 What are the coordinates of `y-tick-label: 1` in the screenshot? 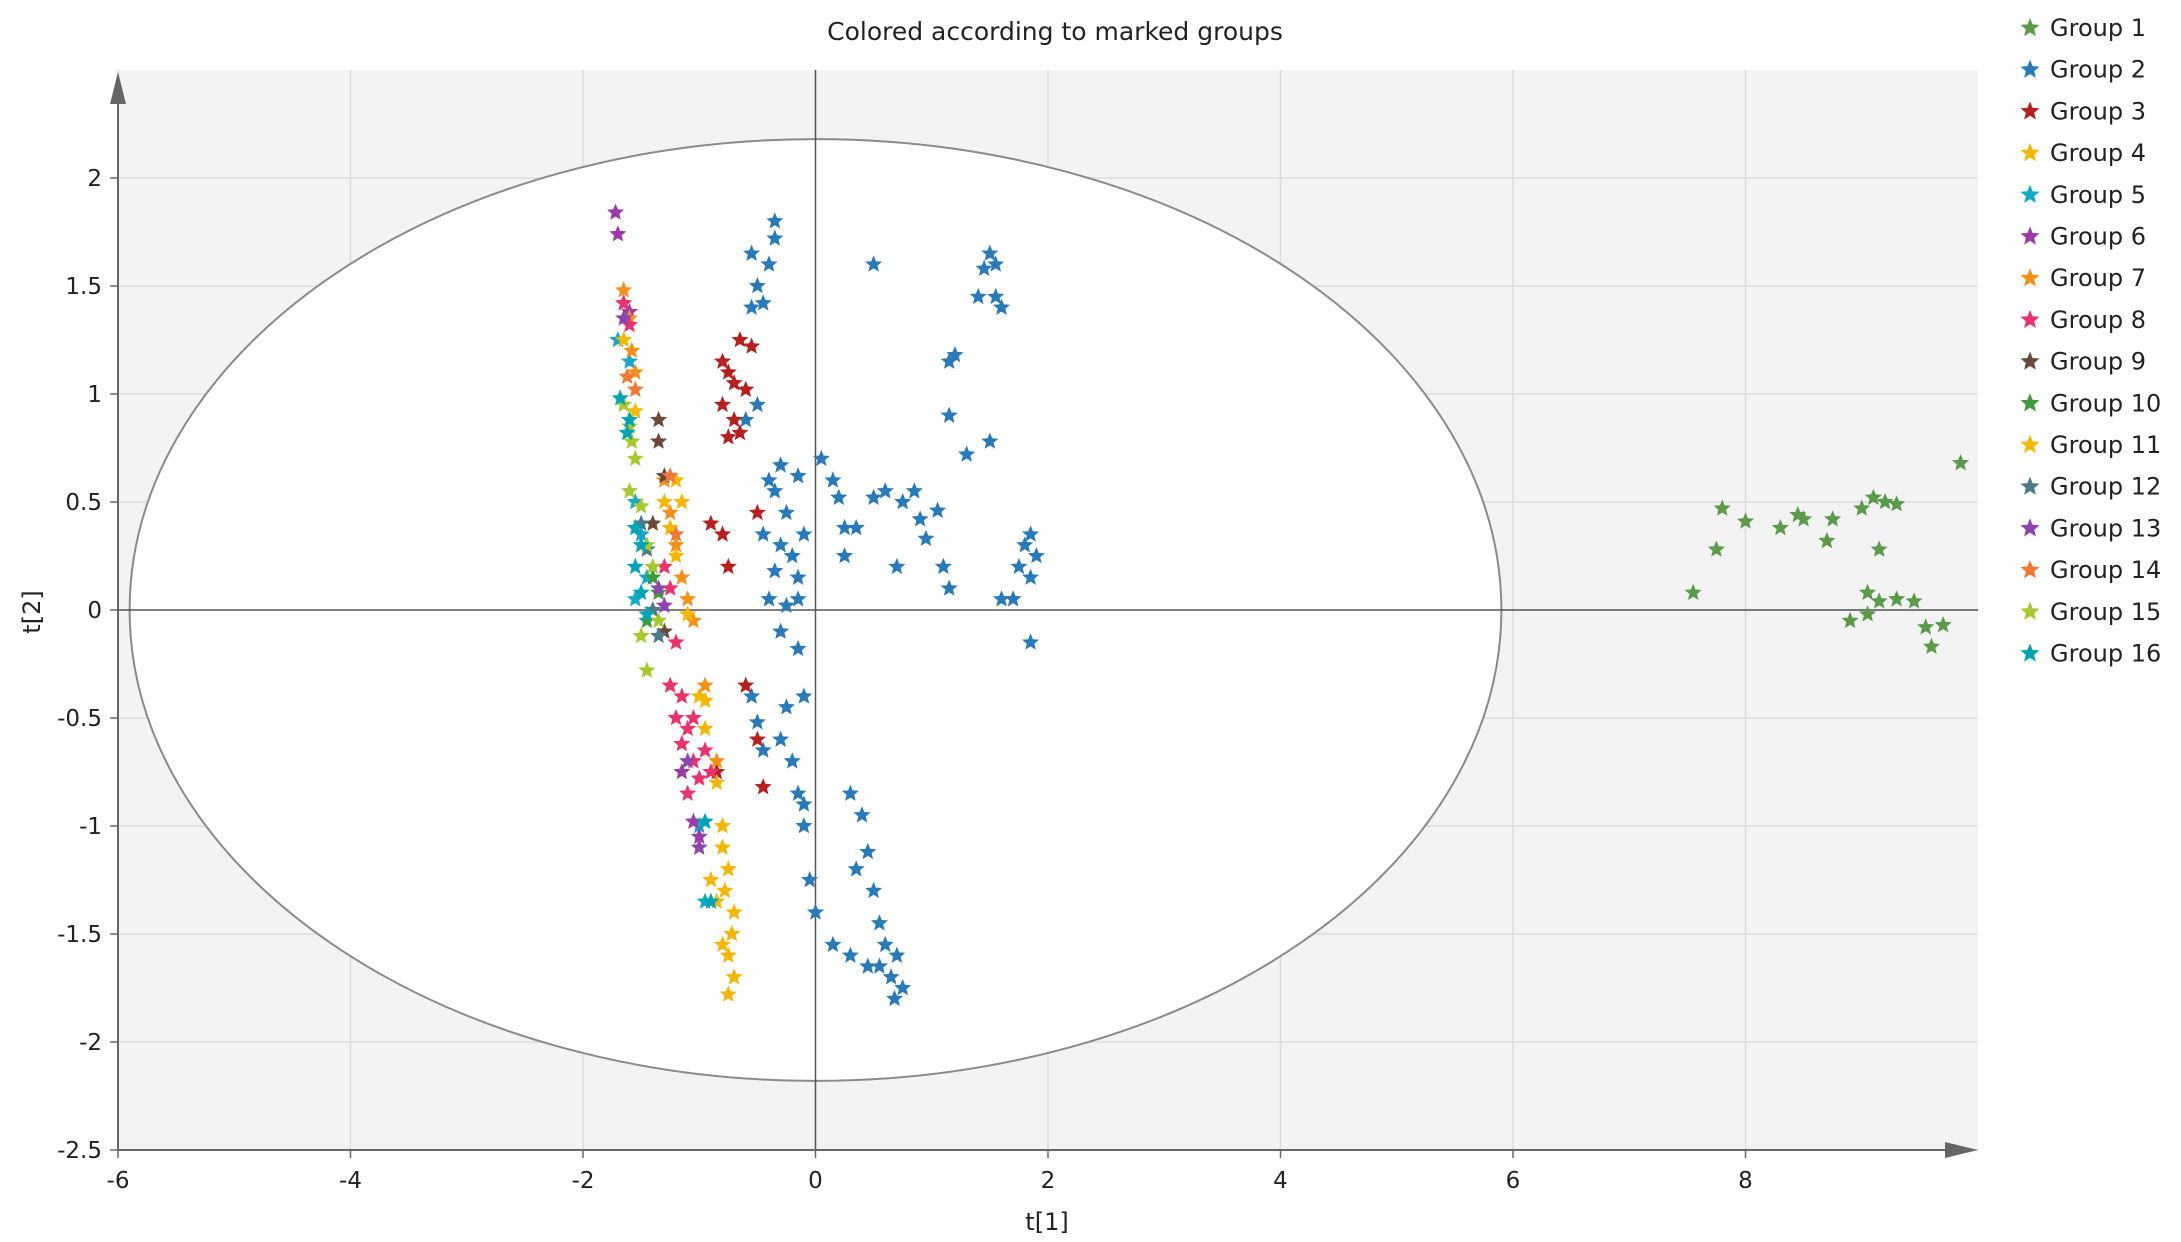 It's located at (94, 395).